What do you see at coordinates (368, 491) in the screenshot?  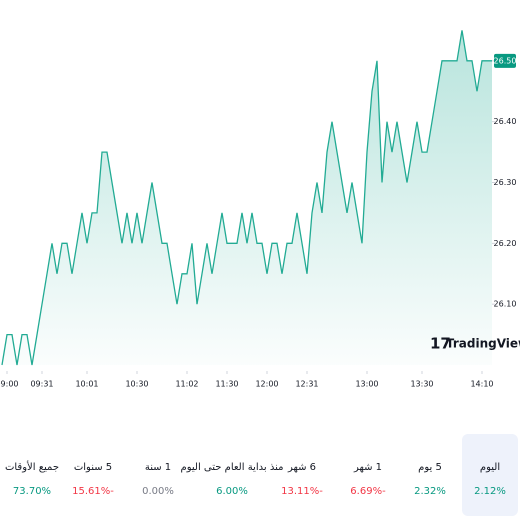 I see `period-change: 6.69%-` at bounding box center [368, 491].